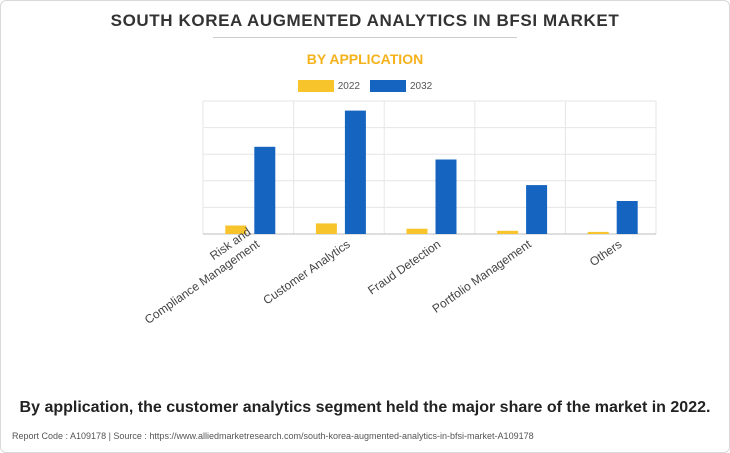  What do you see at coordinates (202, 282) in the screenshot?
I see `category-label-line: Compliance Management` at bounding box center [202, 282].